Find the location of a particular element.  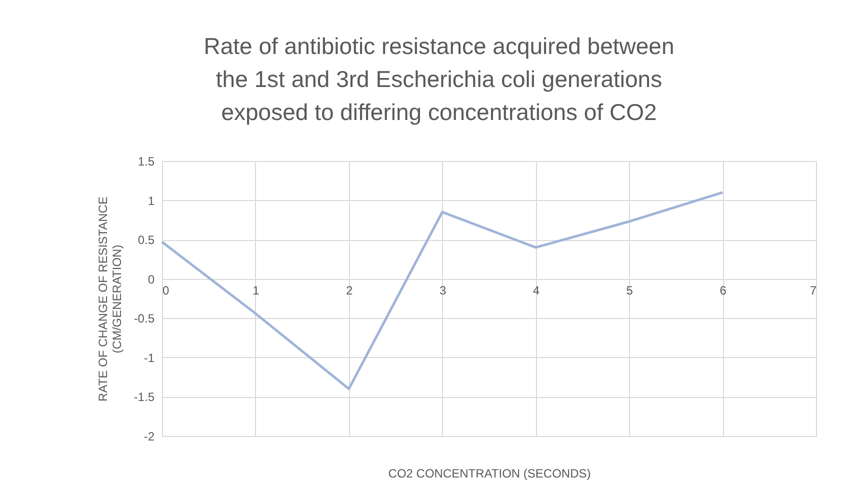

x-tick-label: 1 is located at coordinates (256, 290).